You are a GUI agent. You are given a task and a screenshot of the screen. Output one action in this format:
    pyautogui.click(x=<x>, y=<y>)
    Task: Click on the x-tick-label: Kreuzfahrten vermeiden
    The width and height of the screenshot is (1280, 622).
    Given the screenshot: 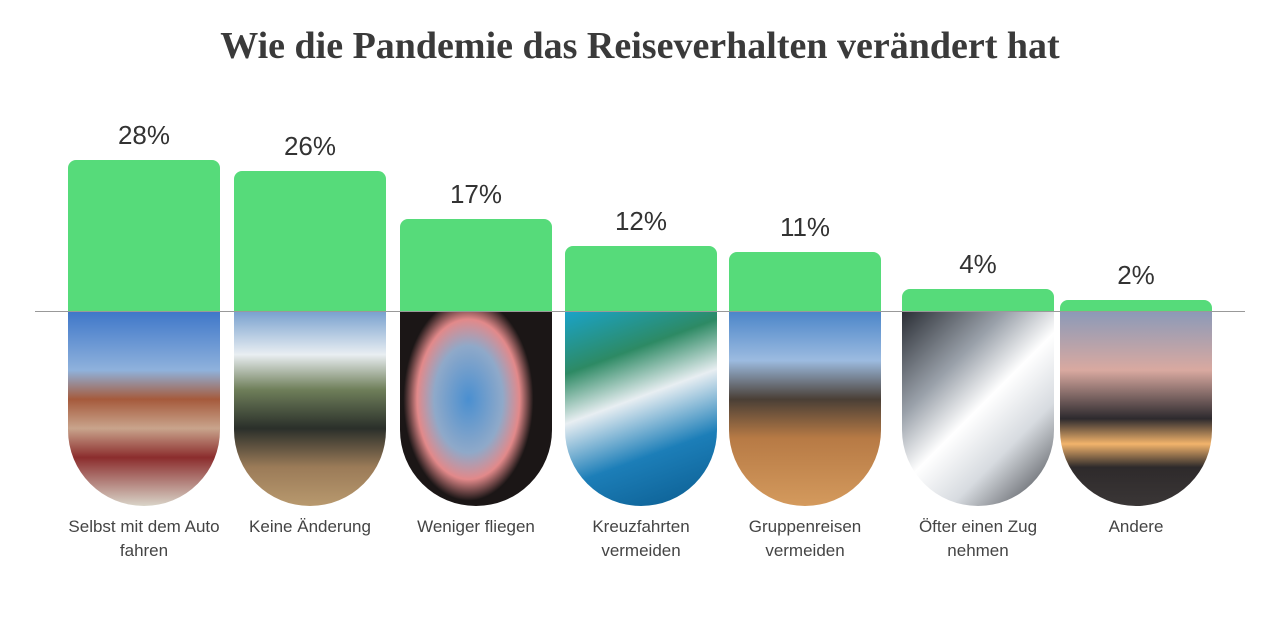 What is the action you would take?
    pyautogui.click(x=641, y=538)
    